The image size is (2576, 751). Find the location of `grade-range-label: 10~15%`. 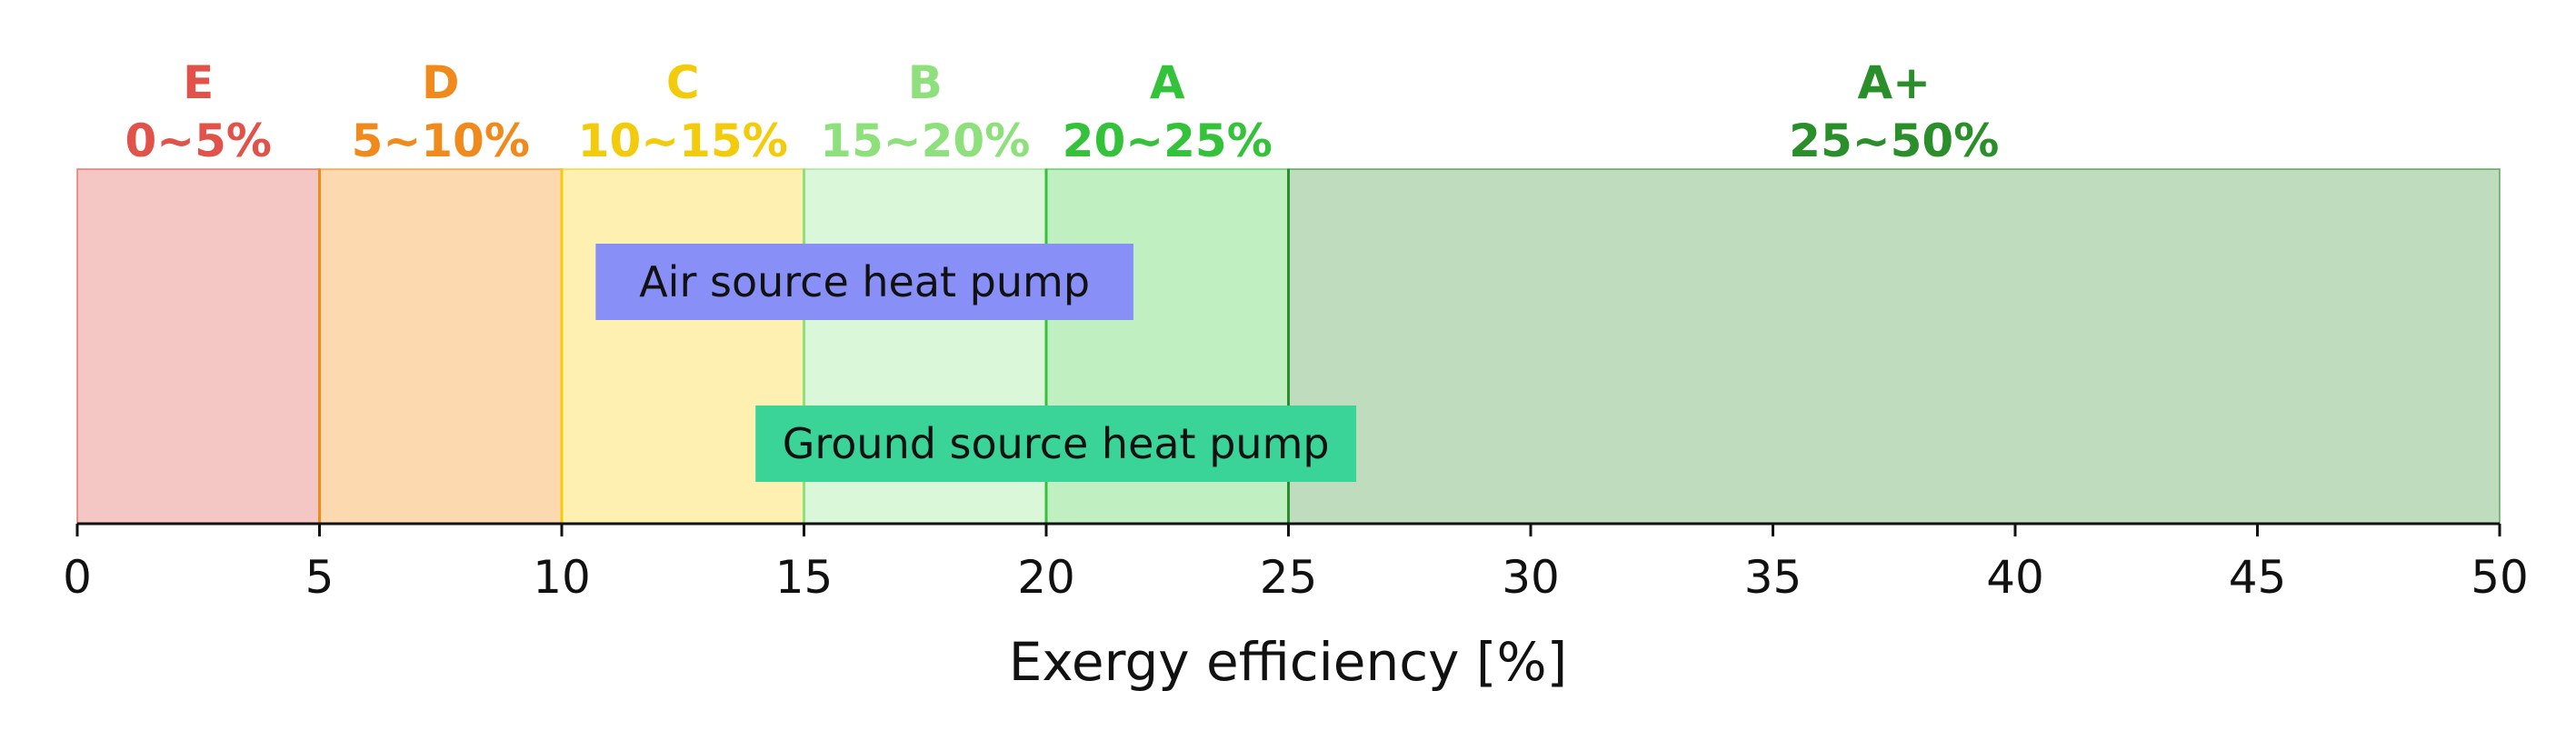

grade-range-label: 10~15% is located at coordinates (683, 141).